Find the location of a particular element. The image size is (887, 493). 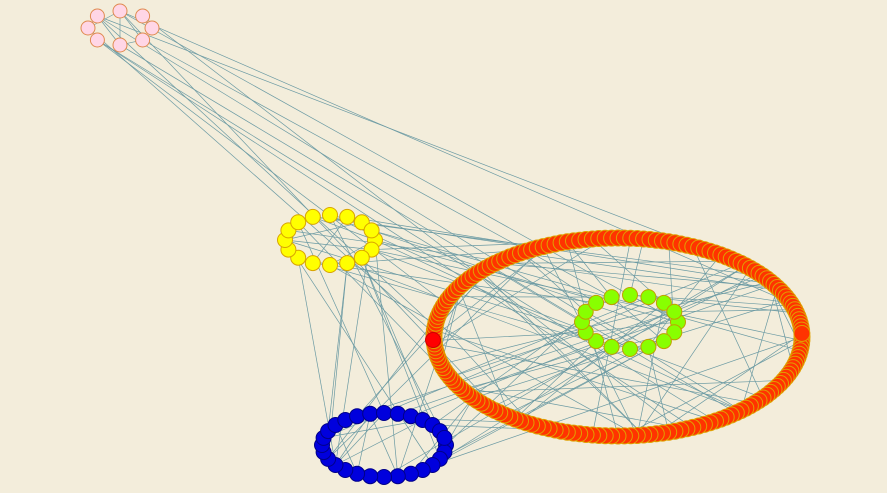

selected-node is located at coordinates (433, 340).